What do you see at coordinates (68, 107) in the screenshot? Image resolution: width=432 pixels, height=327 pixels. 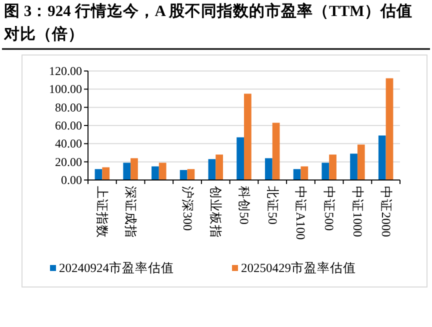 I see `y-tick-label: 80.00` at bounding box center [68, 107].